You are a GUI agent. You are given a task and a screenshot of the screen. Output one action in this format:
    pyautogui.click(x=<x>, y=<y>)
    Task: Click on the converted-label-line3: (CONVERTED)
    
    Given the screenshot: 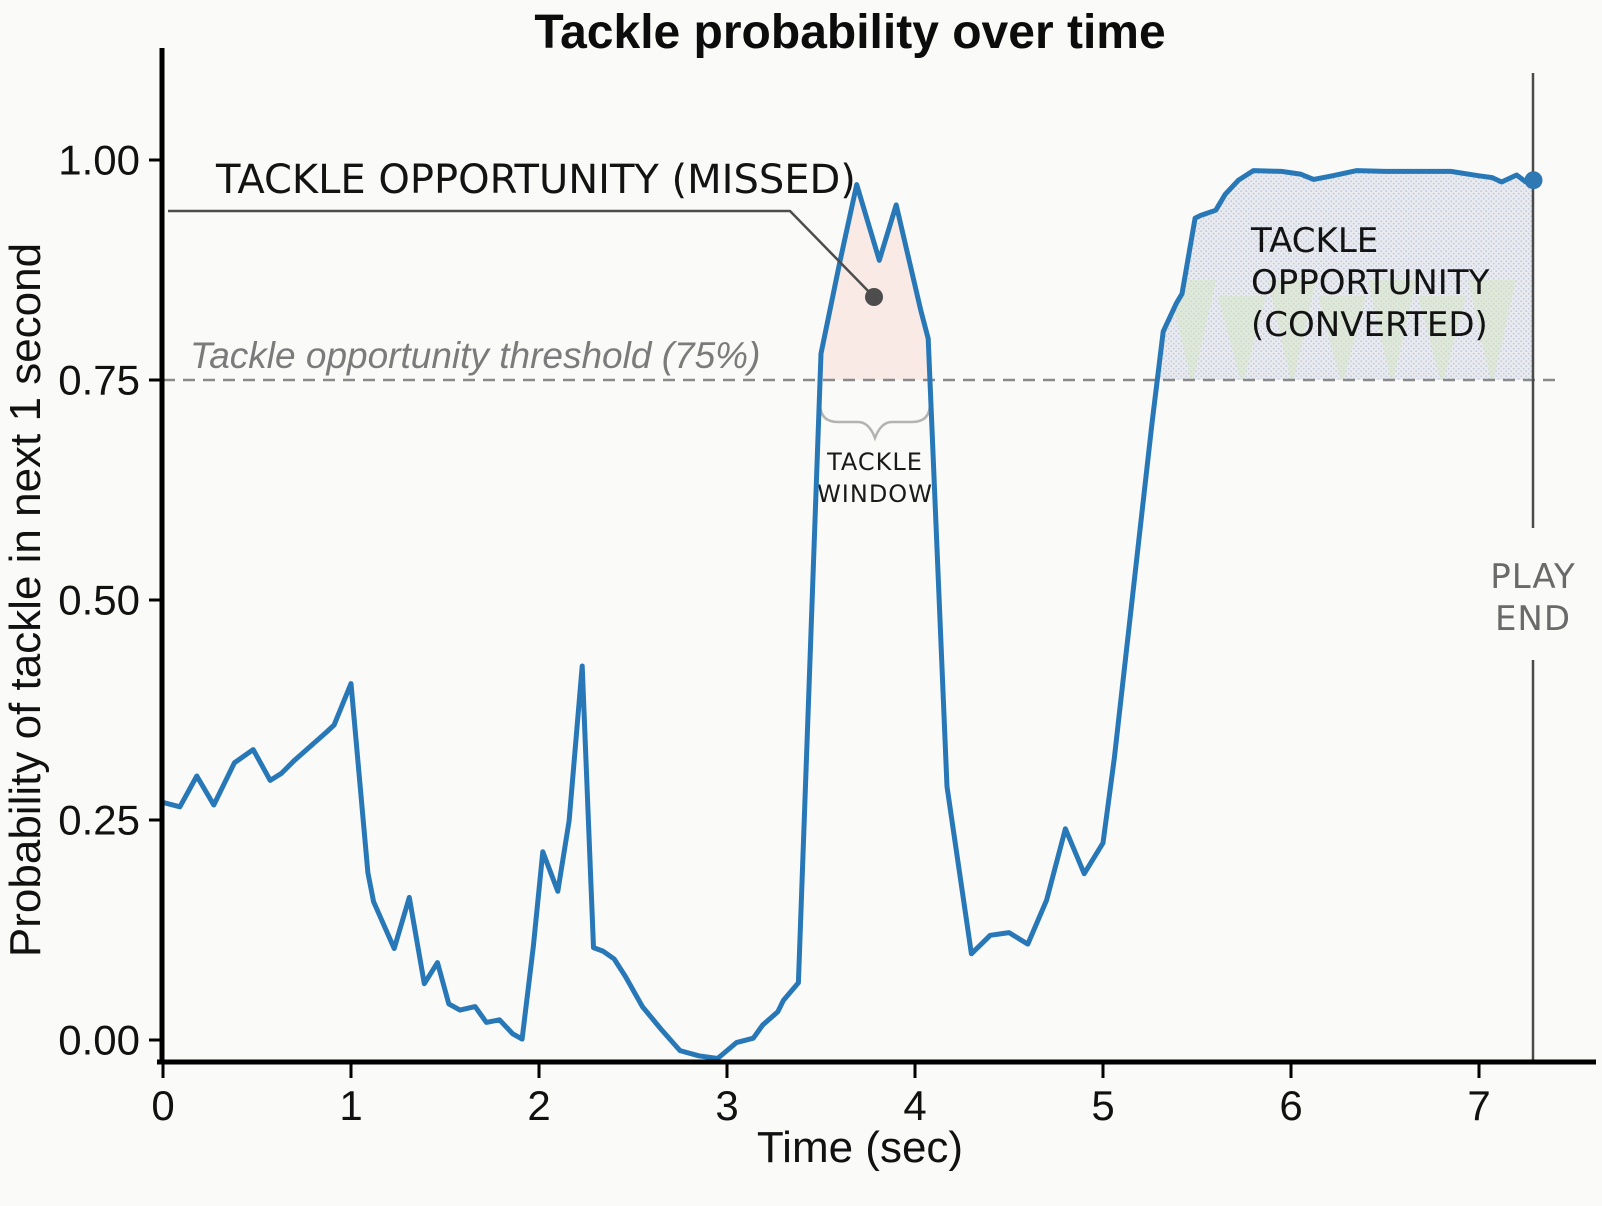 What is the action you would take?
    pyautogui.click(x=1369, y=325)
    